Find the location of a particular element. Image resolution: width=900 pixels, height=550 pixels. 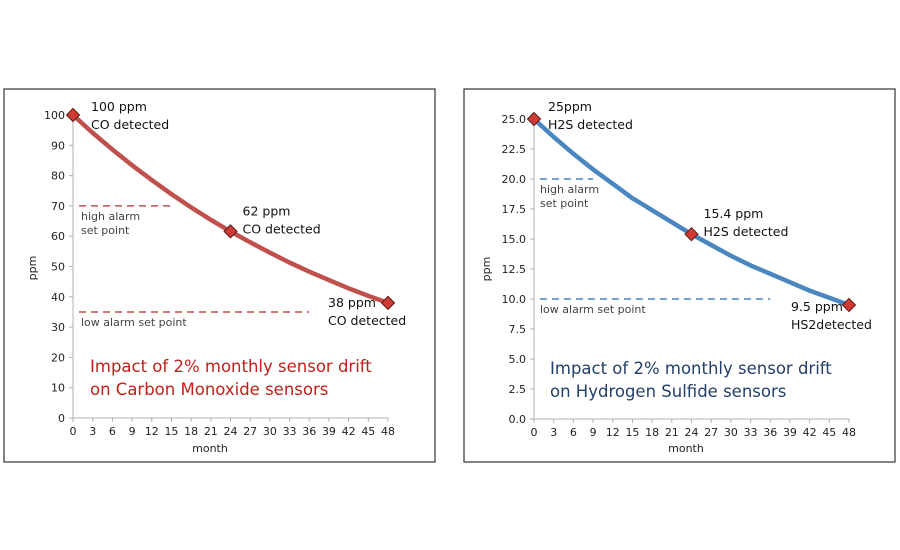

co-y-tick-label: 80 is located at coordinates (58, 176).